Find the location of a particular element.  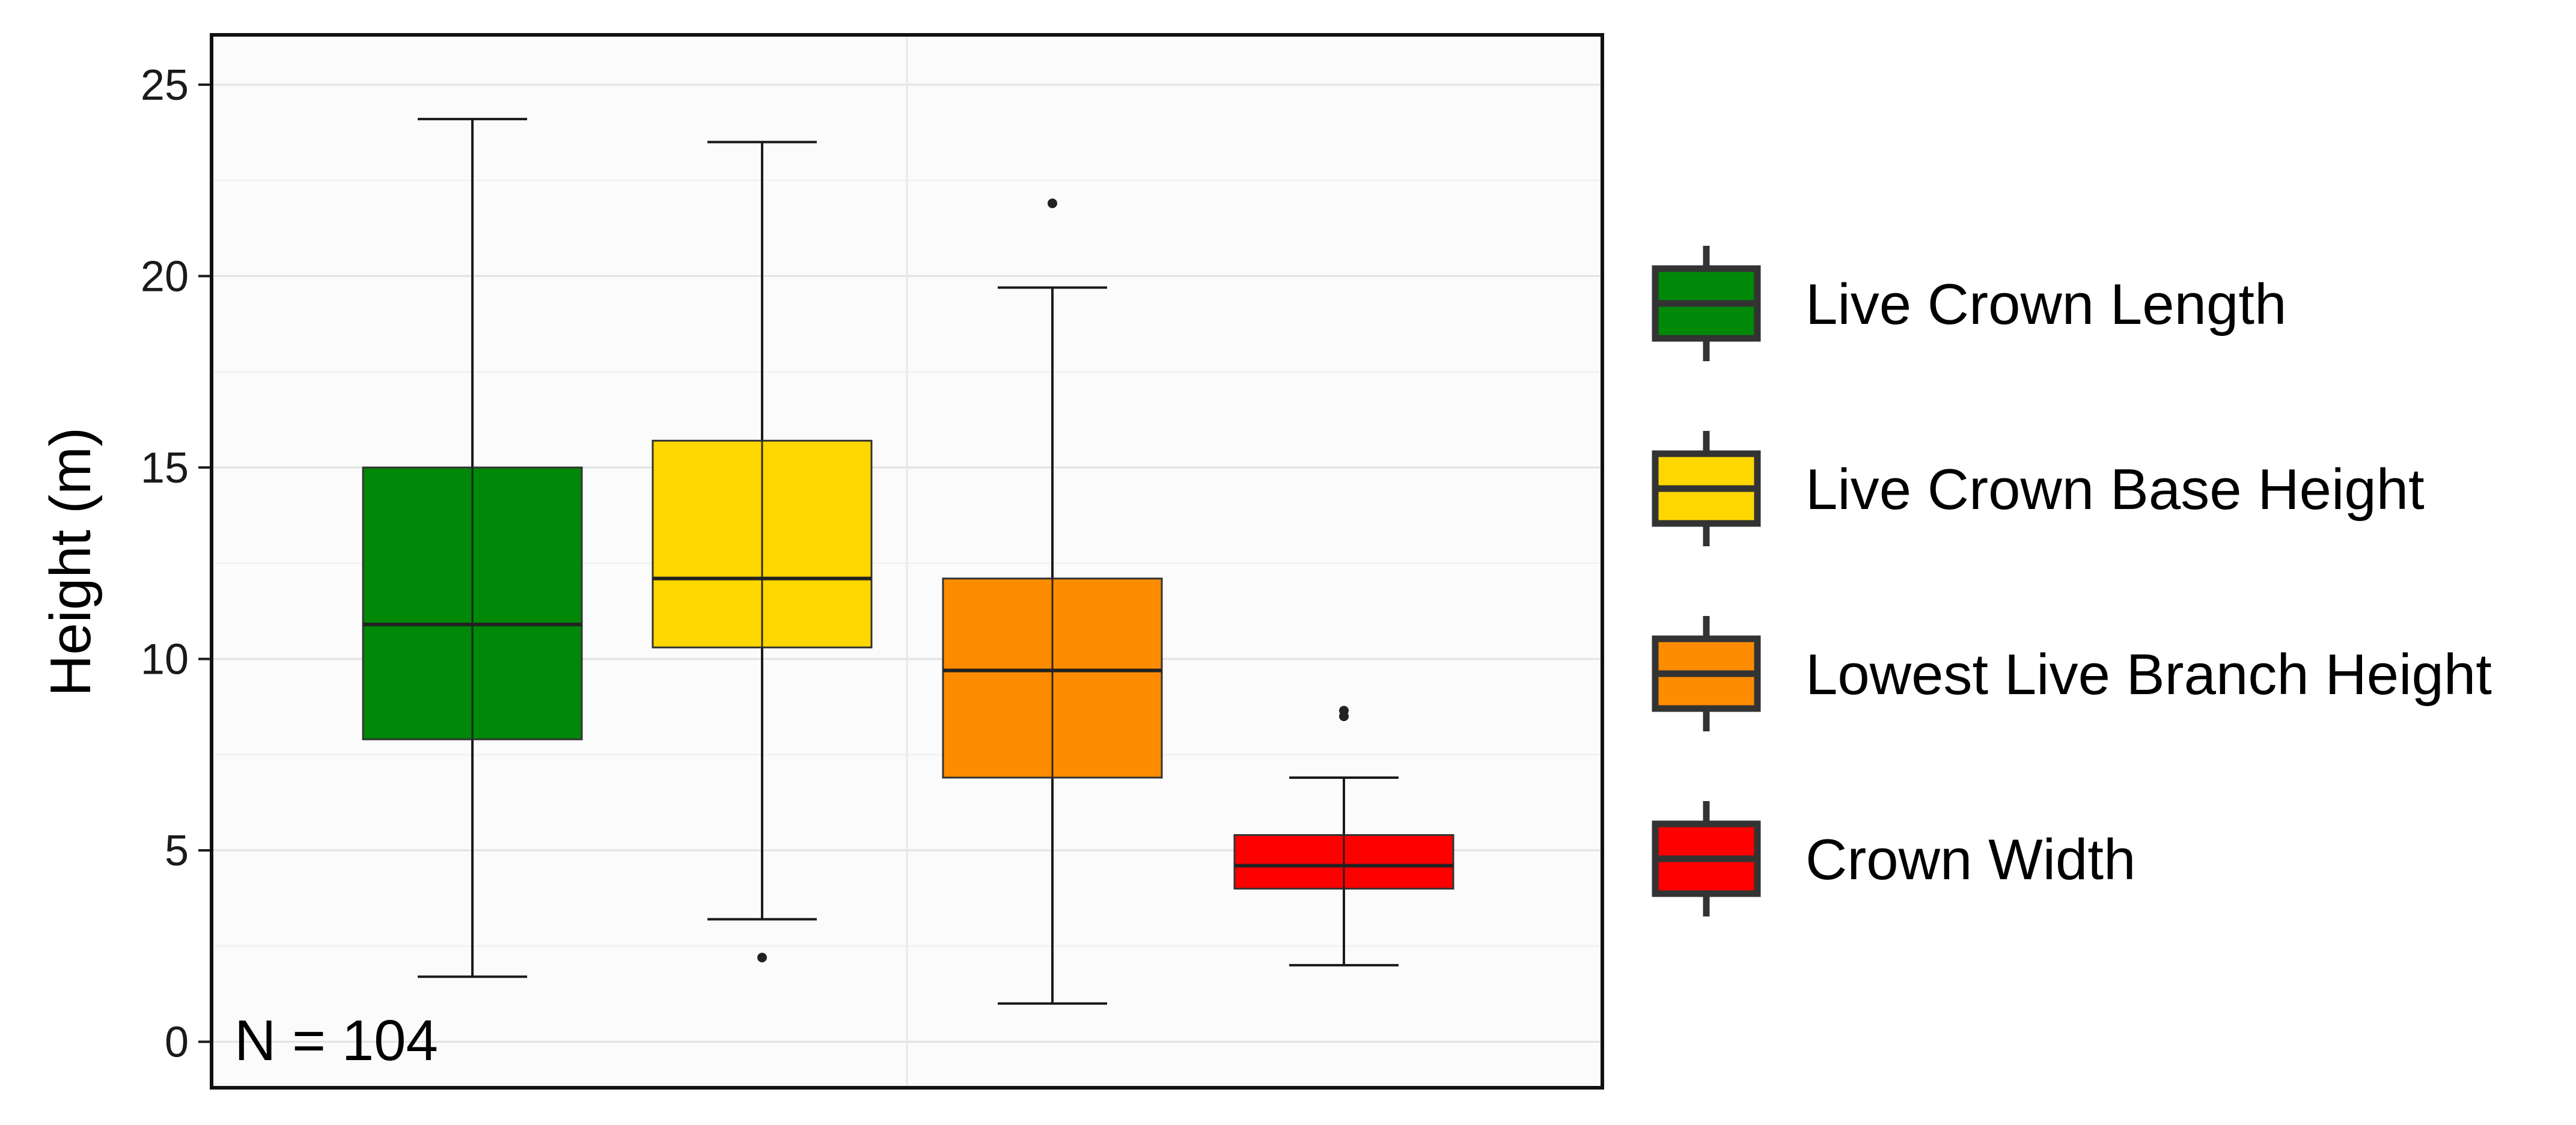

legend-label: Live Crown Base Height is located at coordinates (2115, 489).